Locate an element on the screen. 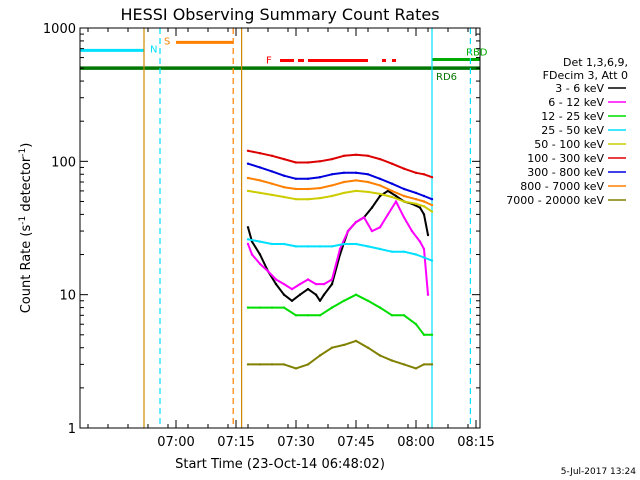 The height and width of the screenshot is (480, 640). y-tick-label: 1 is located at coordinates (72, 429).